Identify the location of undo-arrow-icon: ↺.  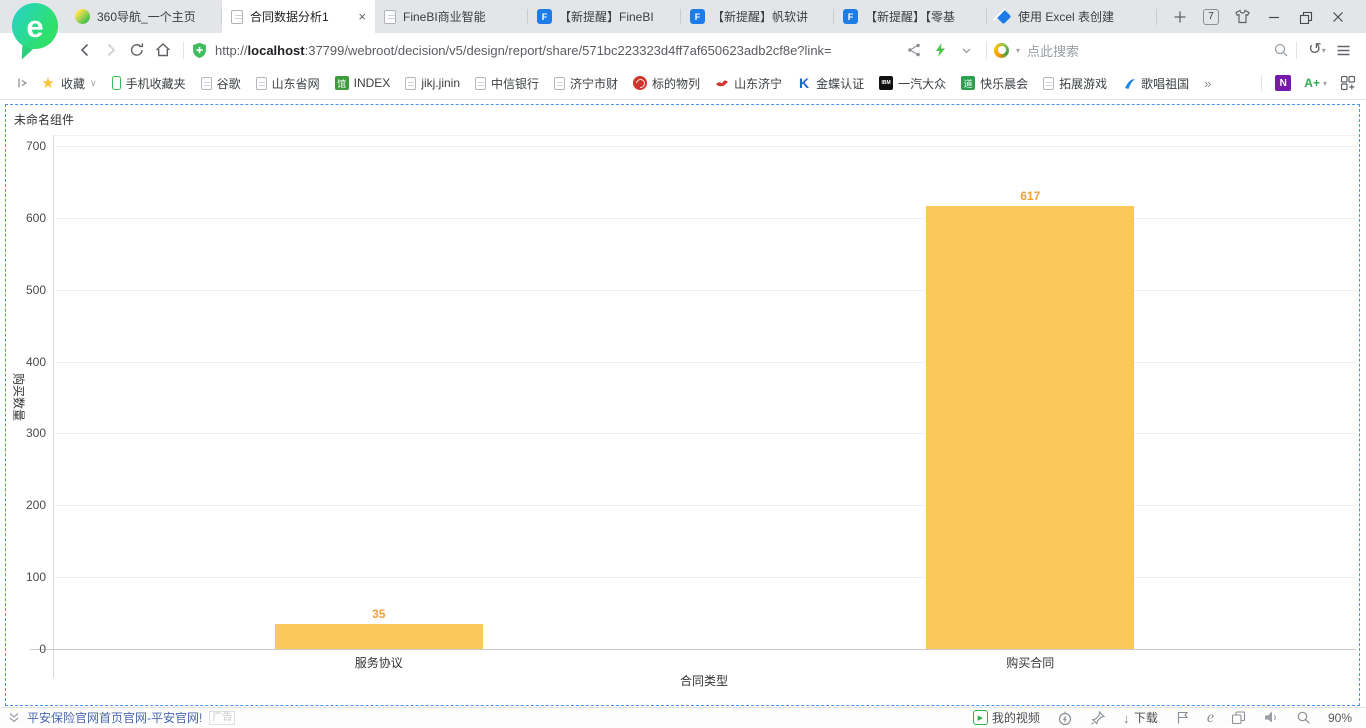
(1315, 49).